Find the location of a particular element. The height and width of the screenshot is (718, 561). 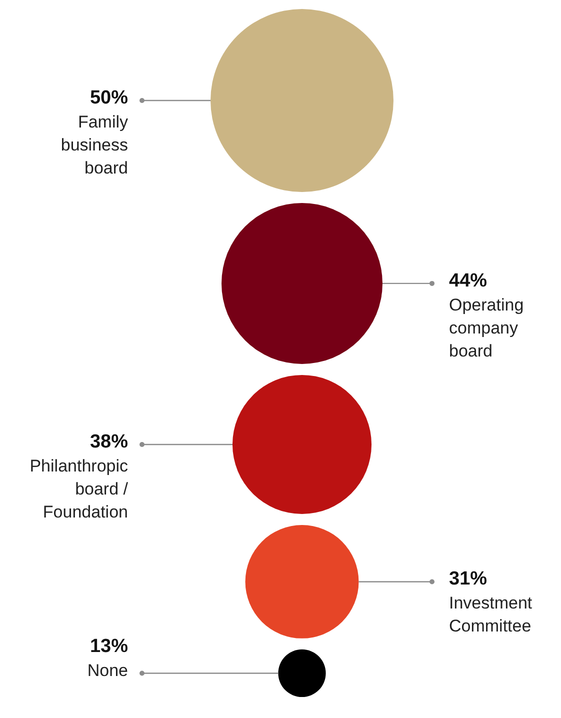

data-label: 13% is located at coordinates (109, 646).